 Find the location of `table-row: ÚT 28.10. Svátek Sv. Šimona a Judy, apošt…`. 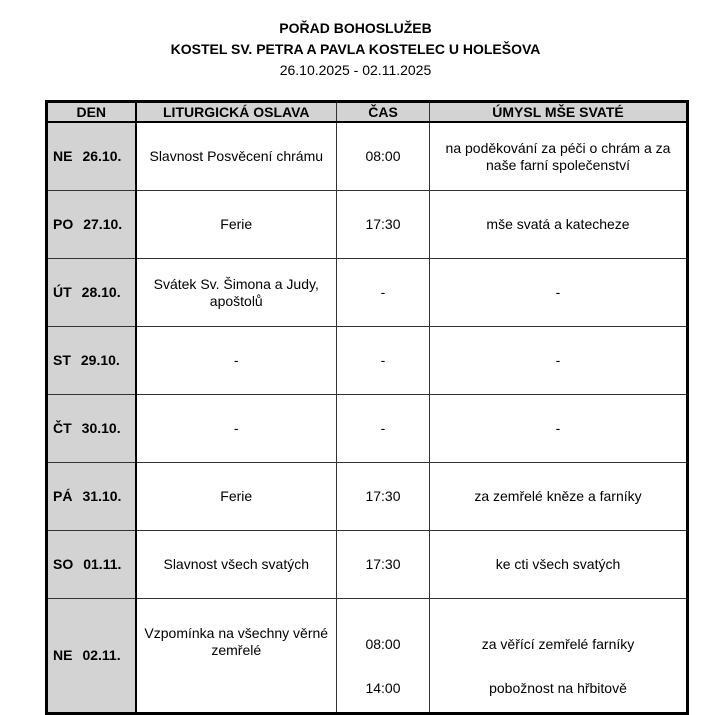

table-row: ÚT 28.10. Svátek Sv. Šimona a Judy, apošt… is located at coordinates (367, 292).